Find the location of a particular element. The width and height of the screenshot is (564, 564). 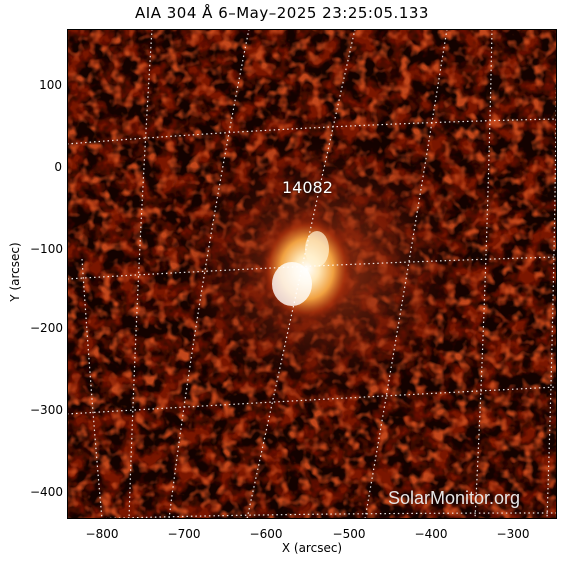

x-tick-label: −400 is located at coordinates (431, 534).